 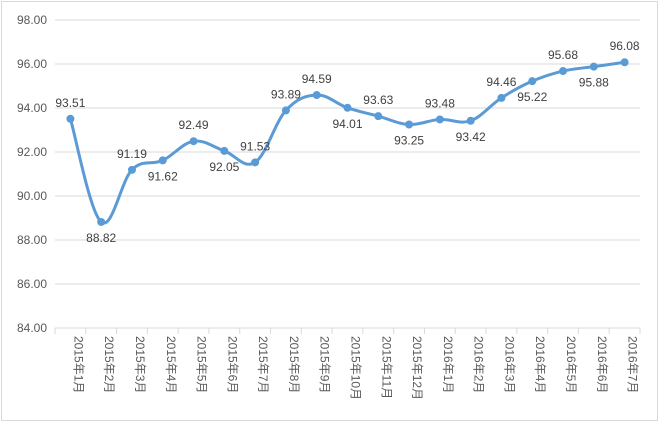 What do you see at coordinates (194, 125) in the screenshot?
I see `data-label: 92.49` at bounding box center [194, 125].